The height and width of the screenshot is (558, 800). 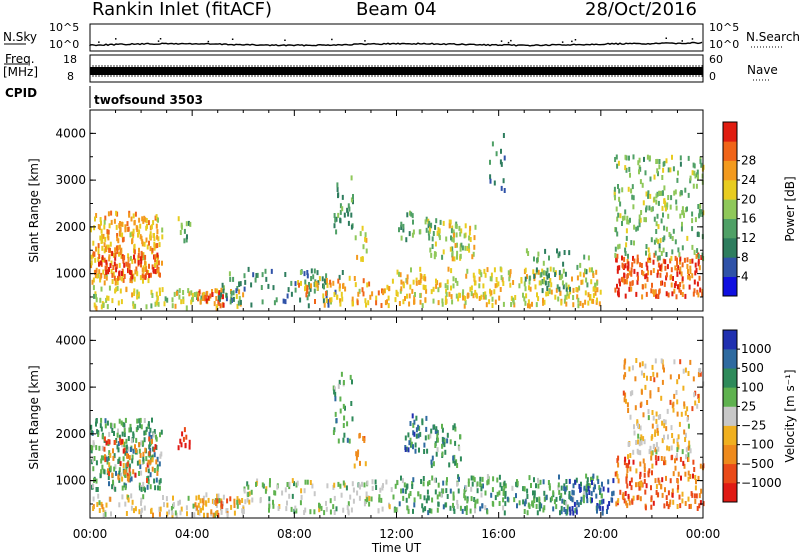 What do you see at coordinates (730, 454) in the screenshot?
I see `velocity-colorbar-cell` at bounding box center [730, 454].